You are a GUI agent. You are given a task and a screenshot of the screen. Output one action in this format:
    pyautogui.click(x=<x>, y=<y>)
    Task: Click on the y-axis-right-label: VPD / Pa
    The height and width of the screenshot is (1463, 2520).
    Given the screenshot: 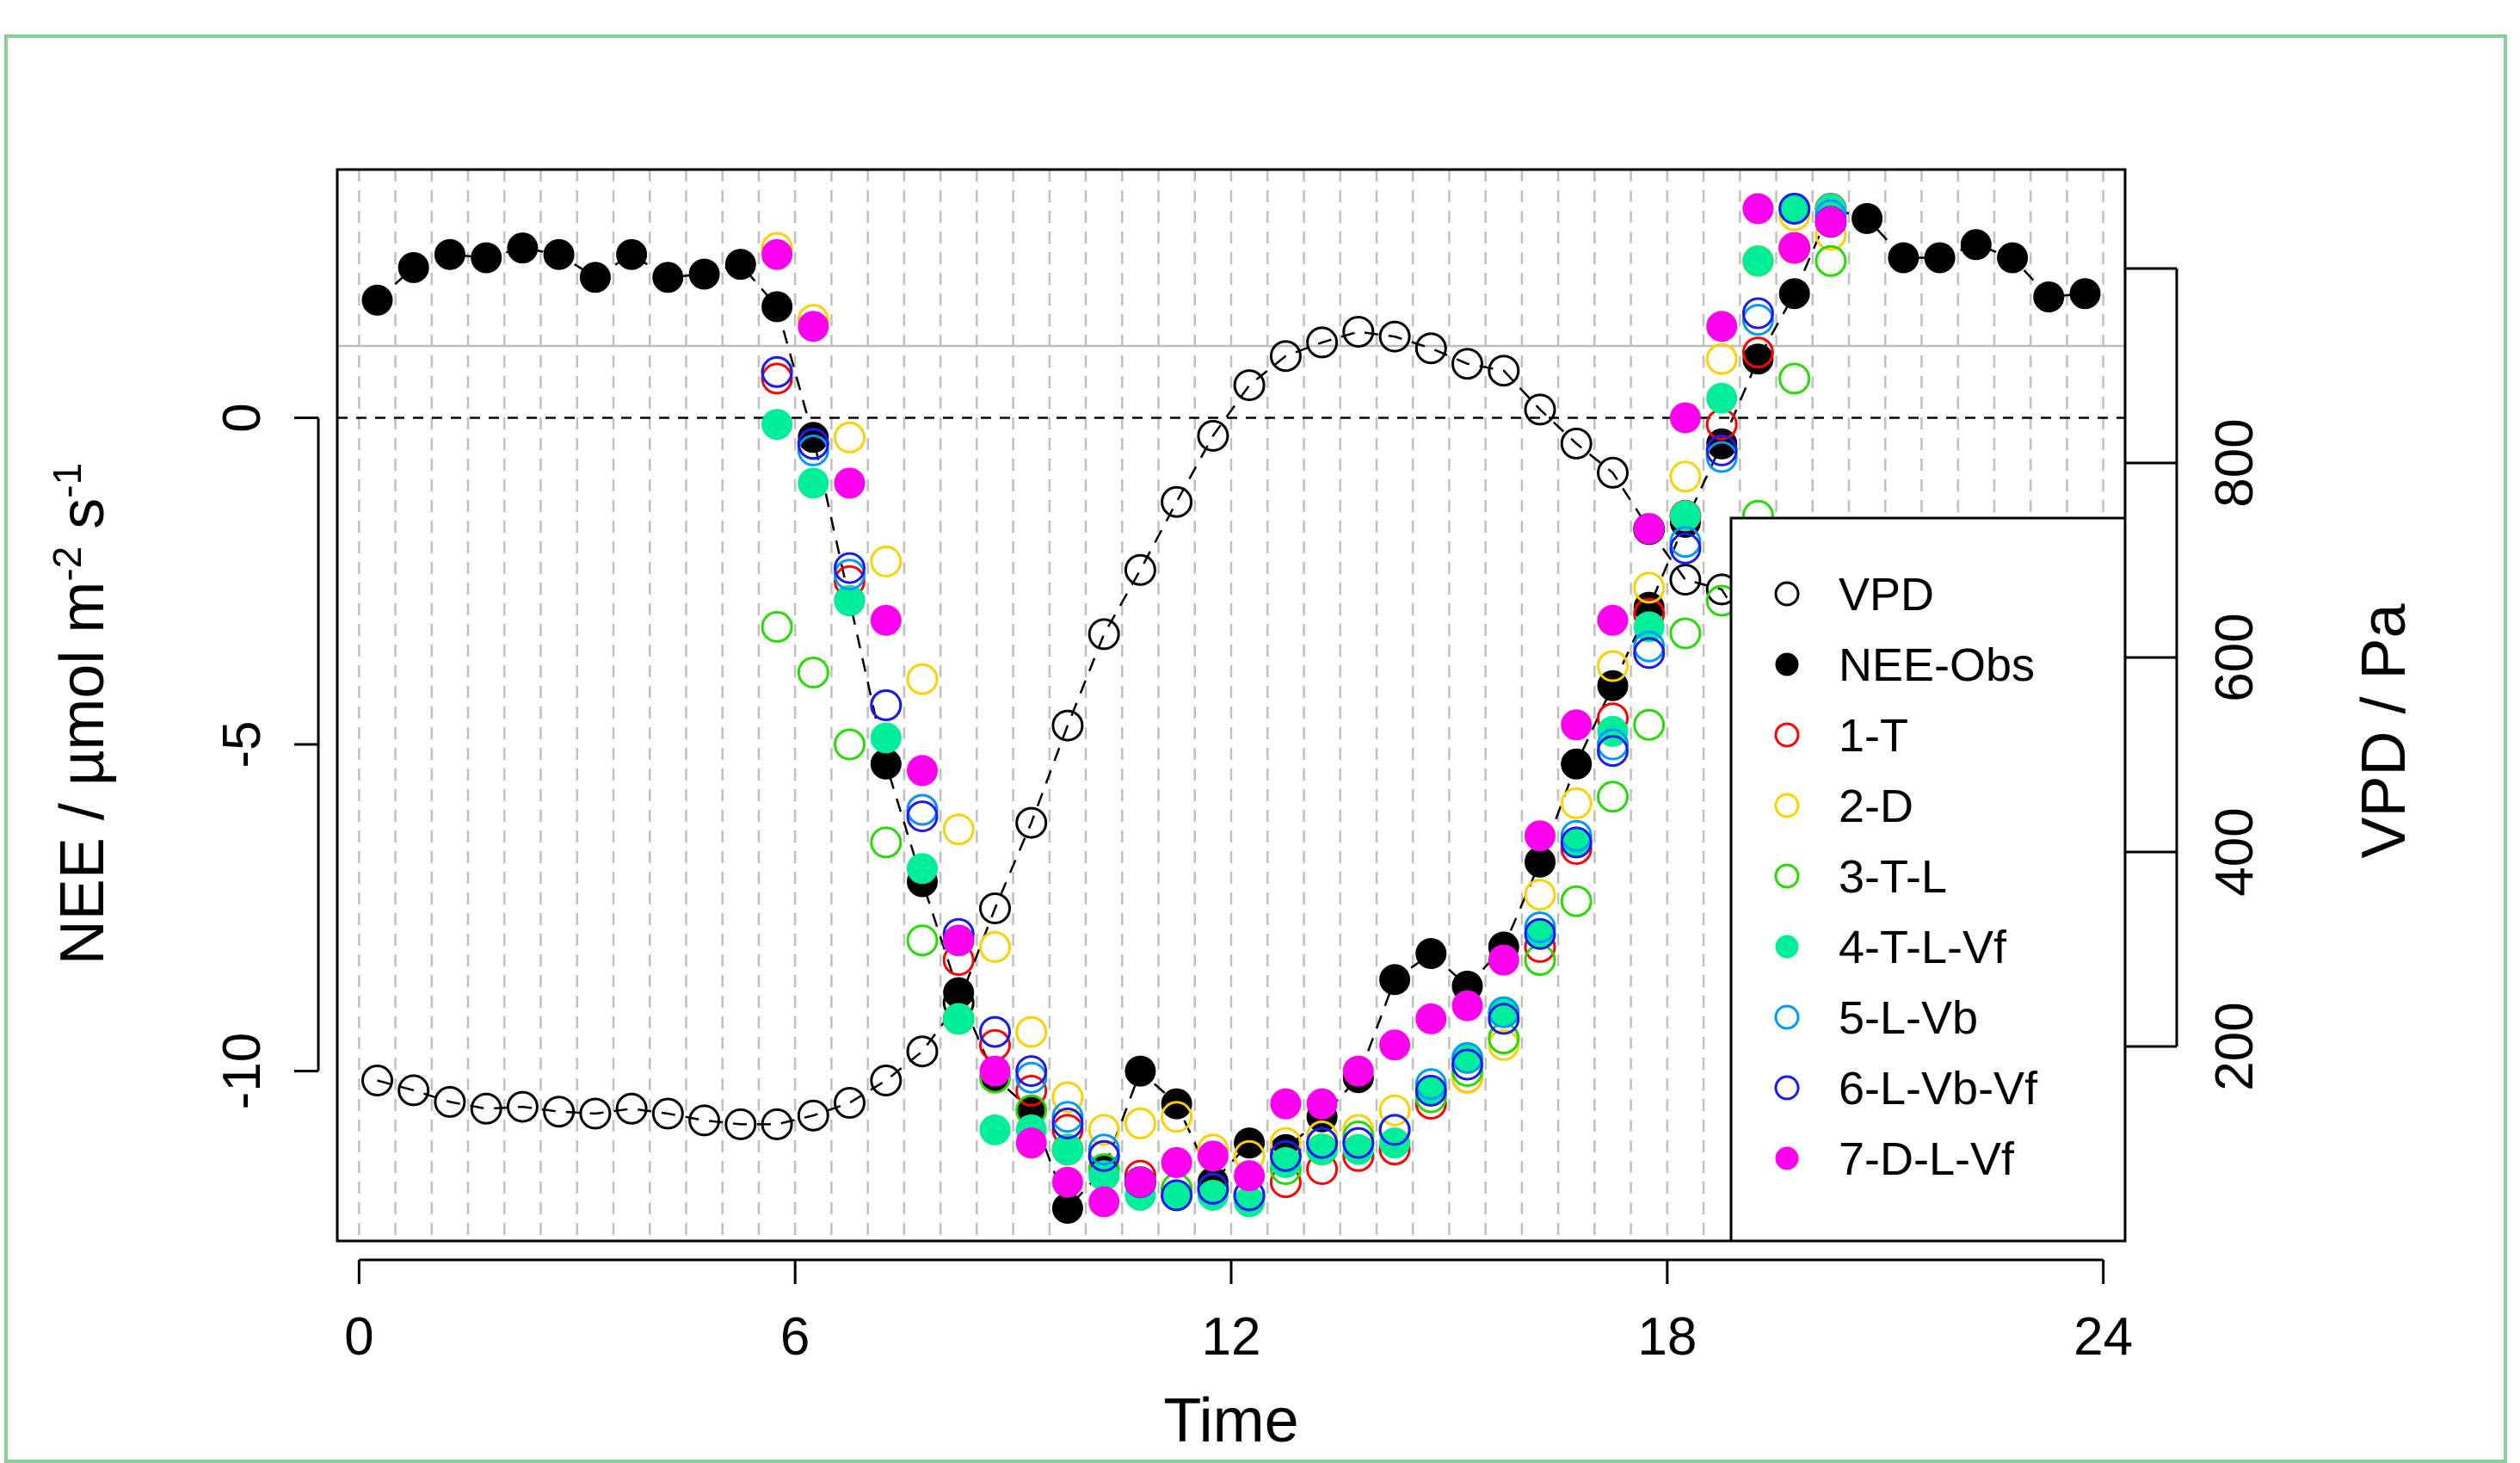 What is the action you would take?
    pyautogui.click(x=2384, y=730)
    